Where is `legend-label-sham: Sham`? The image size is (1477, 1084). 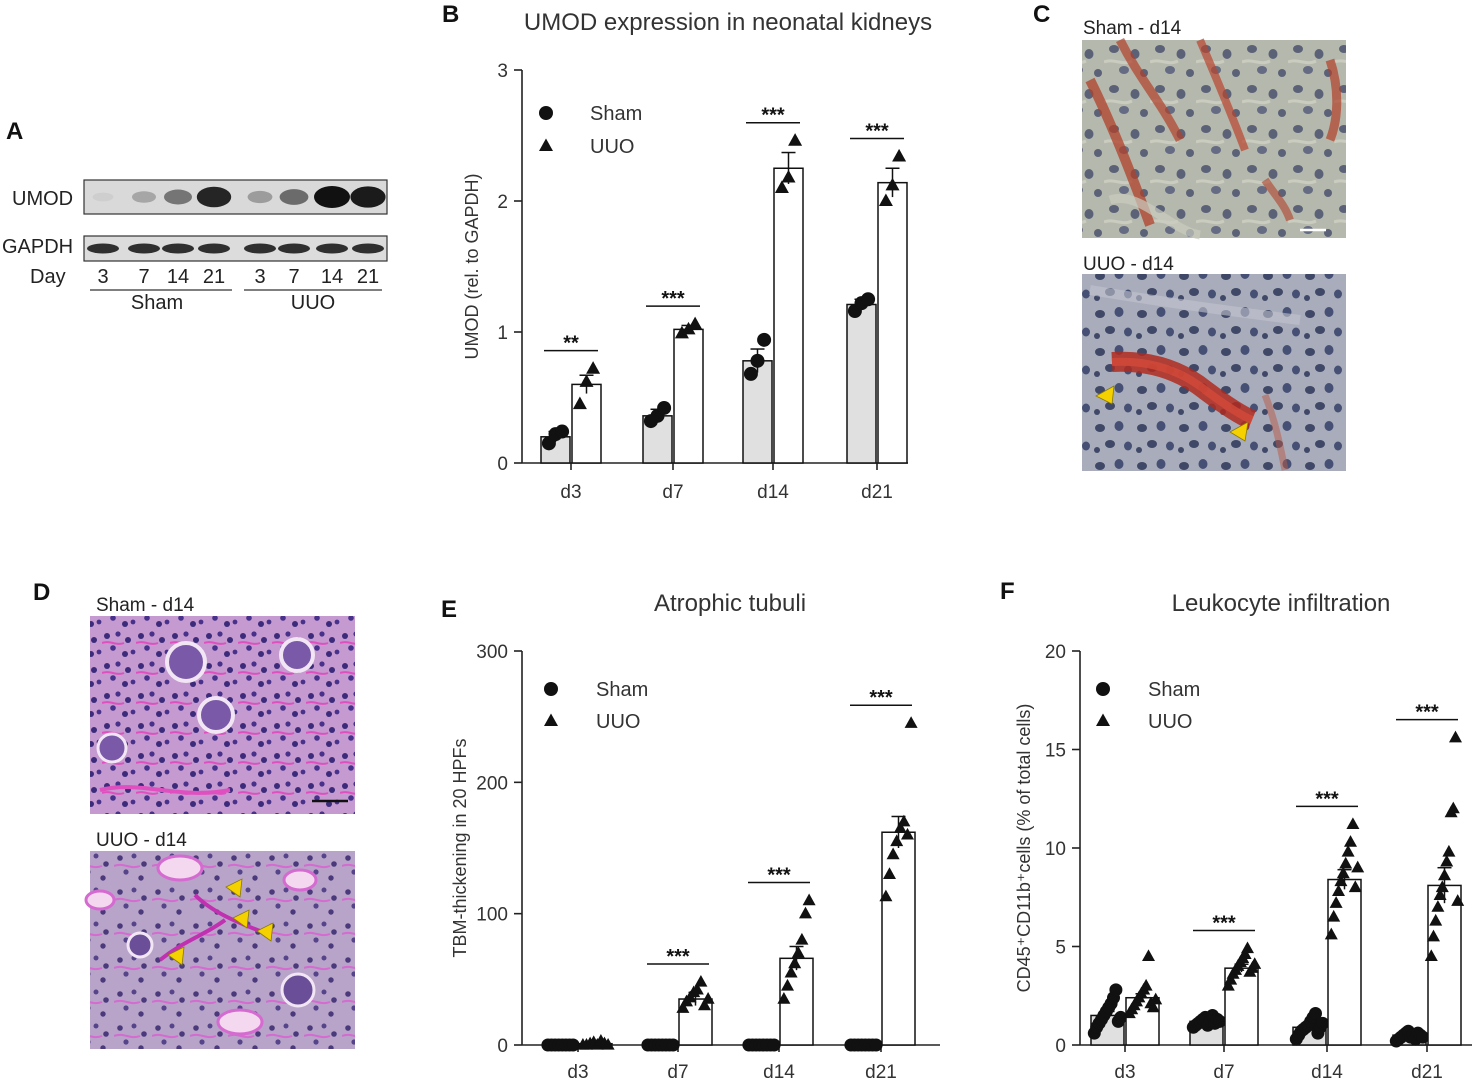 legend-label-sham: Sham is located at coordinates (616, 114).